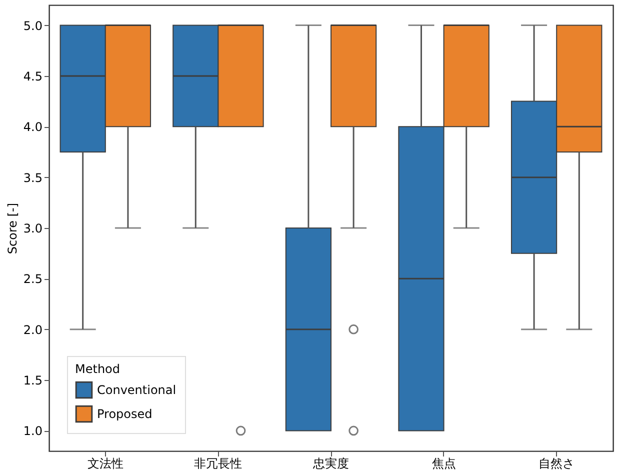 This screenshot has height=474, width=618. What do you see at coordinates (32, 76) in the screenshot?
I see `y-tick-label: 4.5` at bounding box center [32, 76].